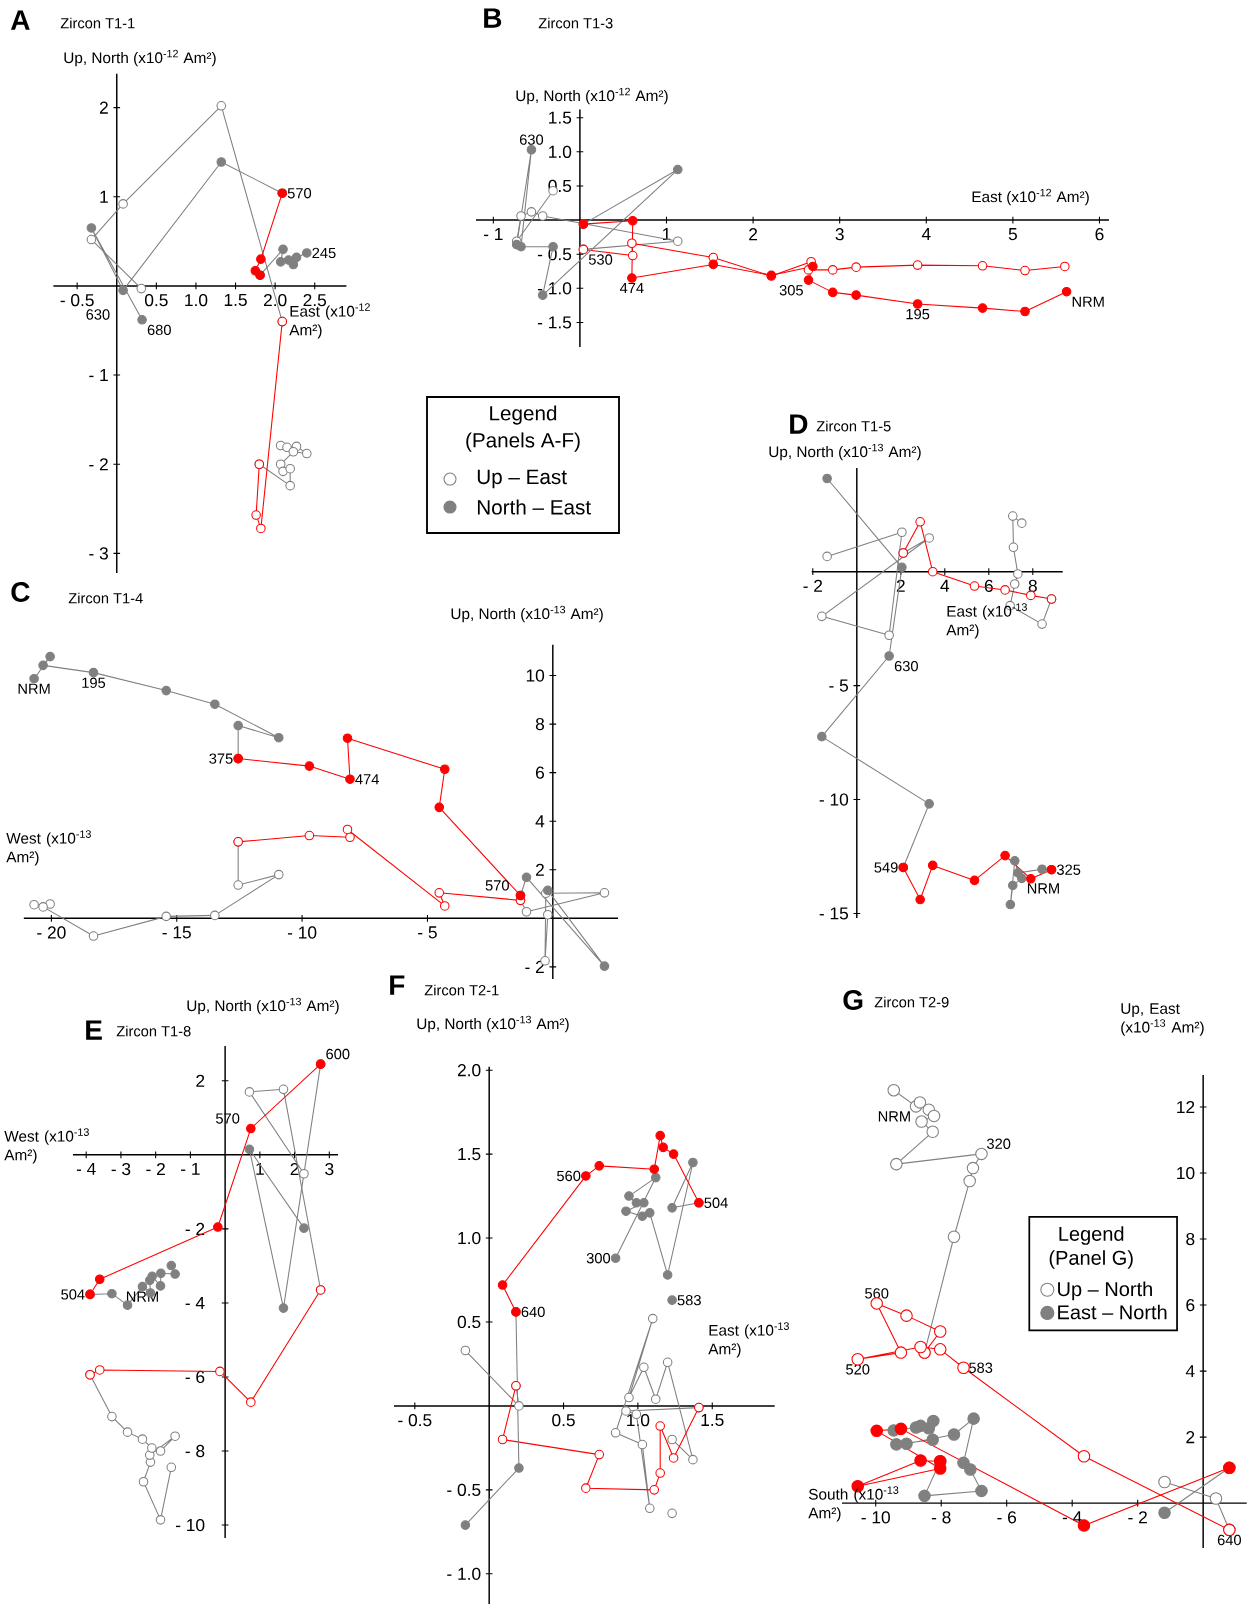  Describe the element at coordinates (20, 20) in the screenshot. I see `chart-title: A` at that location.